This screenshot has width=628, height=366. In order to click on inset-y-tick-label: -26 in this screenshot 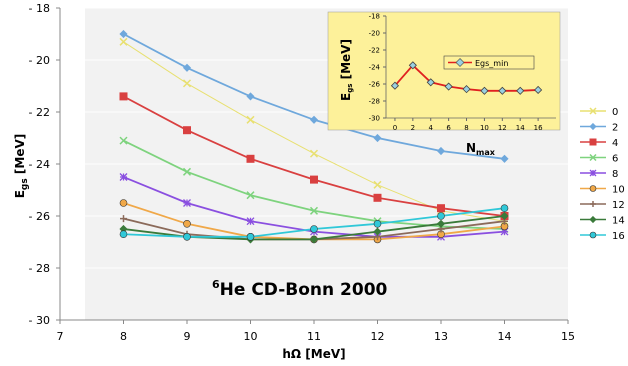, I will do `click(375, 85)`.